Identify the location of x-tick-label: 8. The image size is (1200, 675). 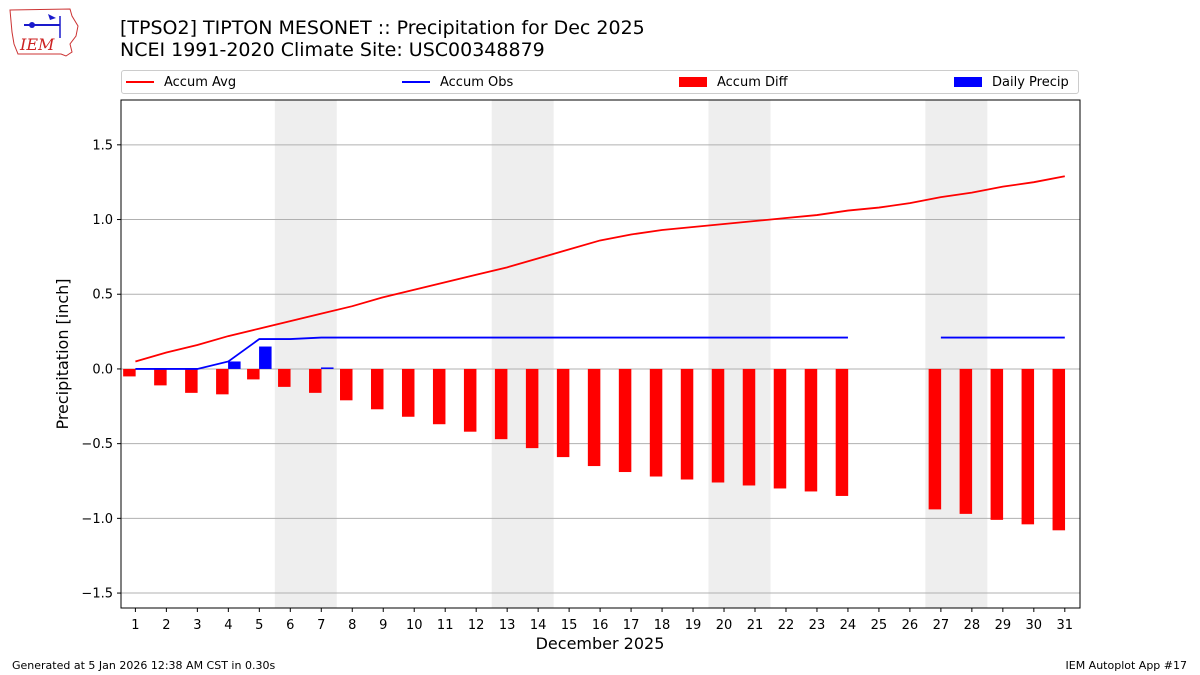
(352, 625).